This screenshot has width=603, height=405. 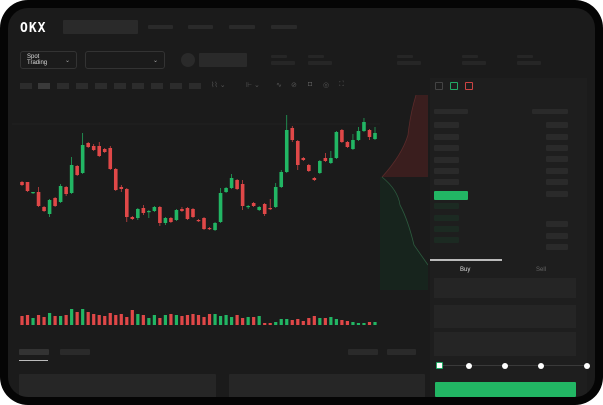 I want to click on ruler-icon: ⊘, so click(x=294, y=85).